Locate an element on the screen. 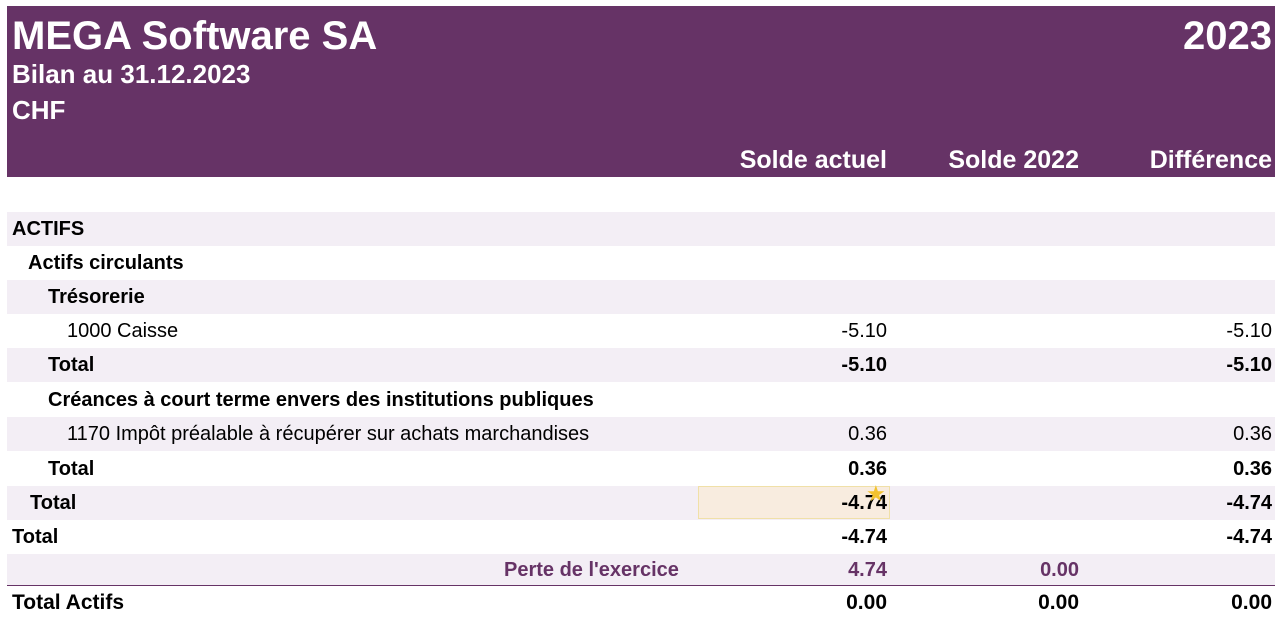  table-row: Total -4.74 -4.74 is located at coordinates (641, 537).